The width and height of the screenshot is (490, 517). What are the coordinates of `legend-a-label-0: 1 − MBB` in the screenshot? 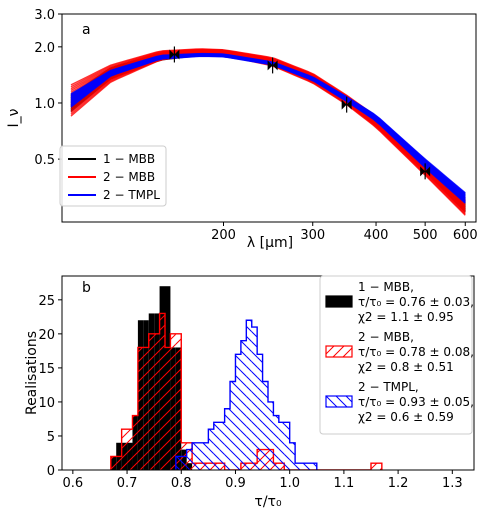 It's located at (129, 159).